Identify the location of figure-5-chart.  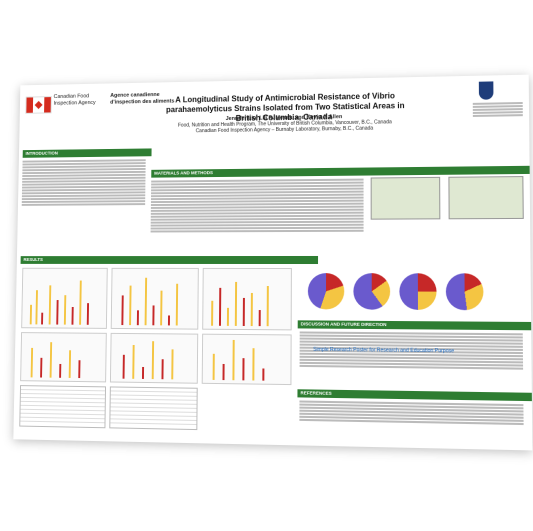
(154, 358).